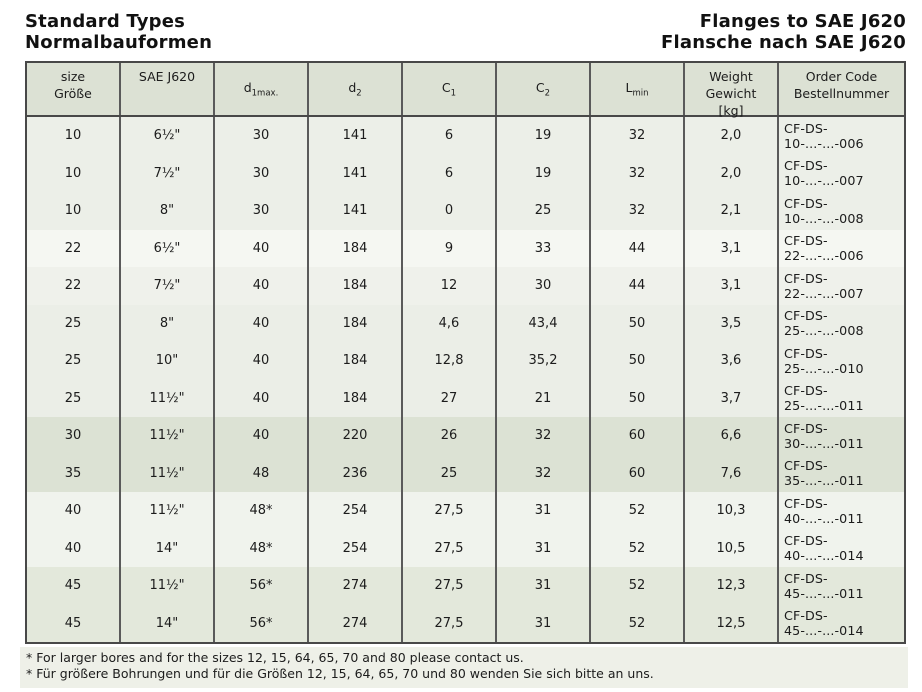 This screenshot has width=922, height=692. I want to click on order-code-cell: CF-DS-25-...-...-010, so click(824, 360).